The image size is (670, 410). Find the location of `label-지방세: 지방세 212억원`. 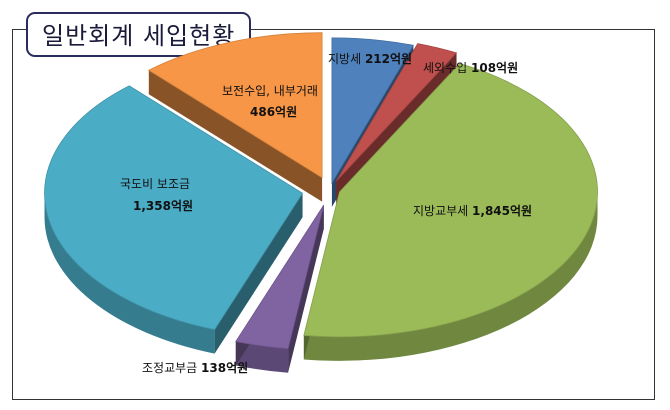

label-지방세: 지방세 212억원 is located at coordinates (370, 59).